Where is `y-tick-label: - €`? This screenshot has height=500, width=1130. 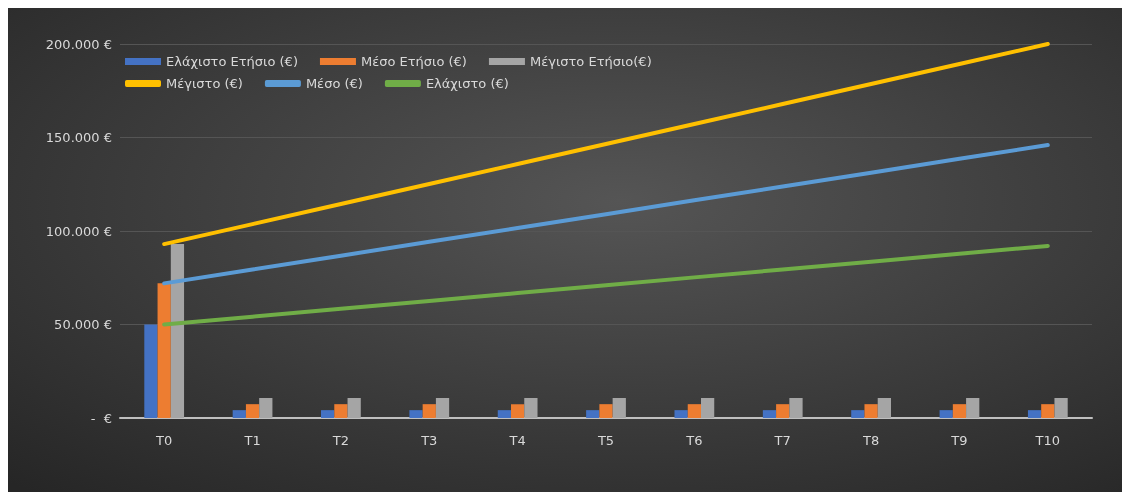
y-tick-label: - € is located at coordinates (101, 418).